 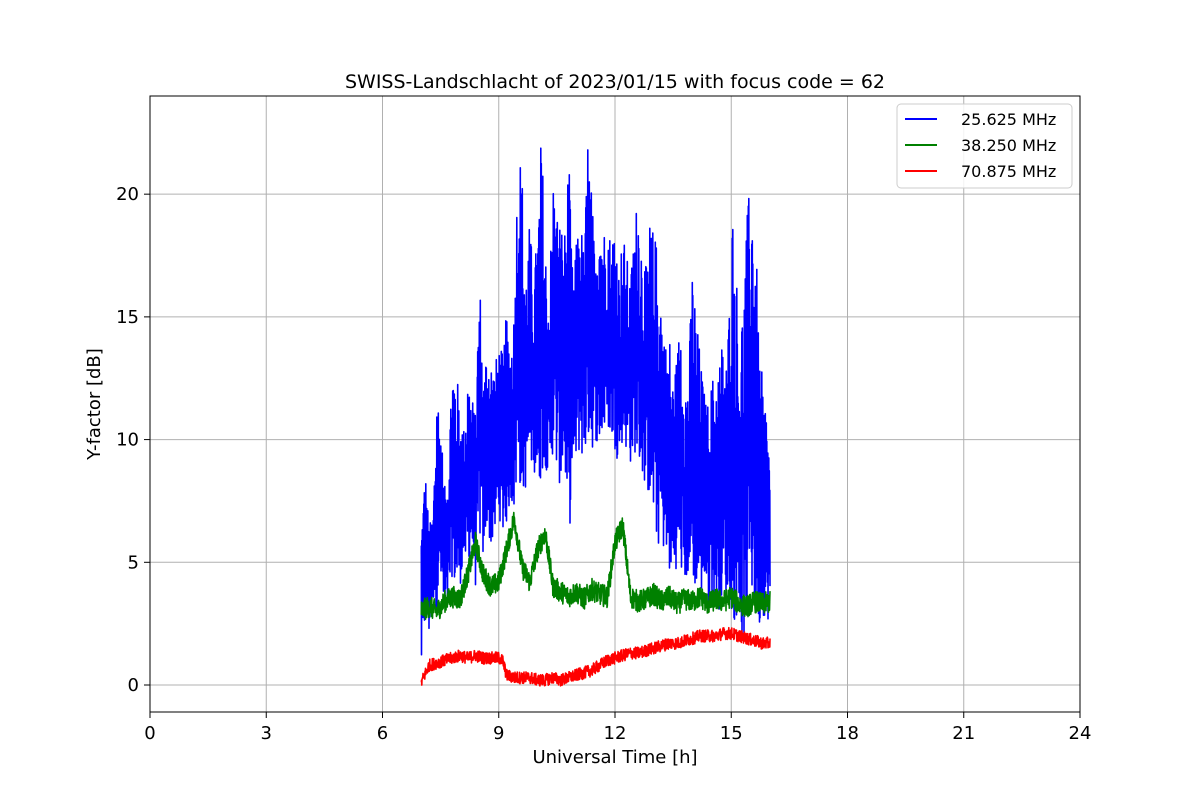 I want to click on y-tick-label: 15, so click(x=127, y=317).